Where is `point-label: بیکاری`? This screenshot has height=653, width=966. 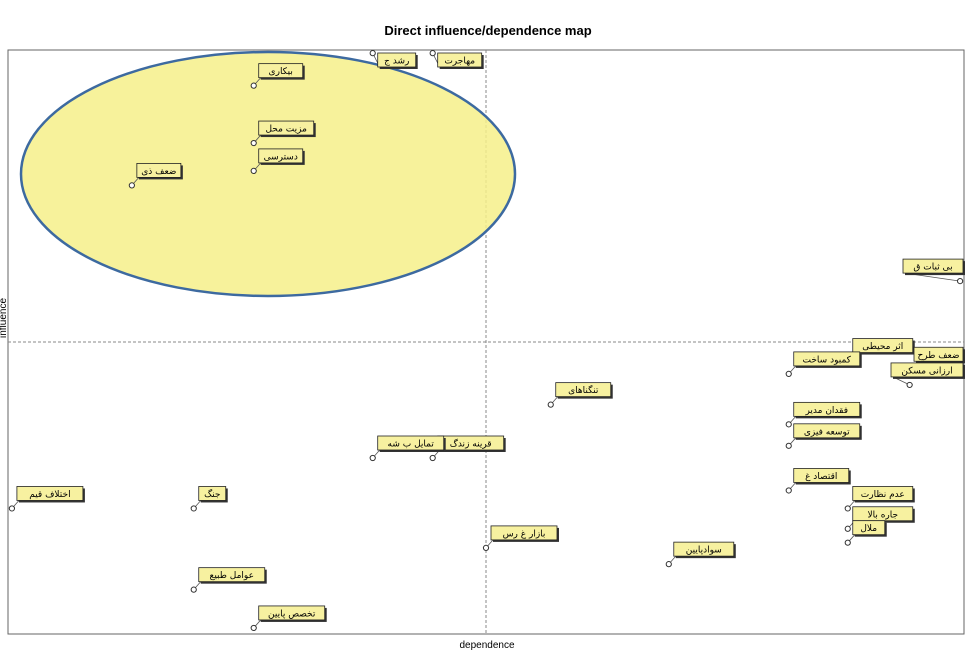
point-label: بیکاری is located at coordinates (281, 72).